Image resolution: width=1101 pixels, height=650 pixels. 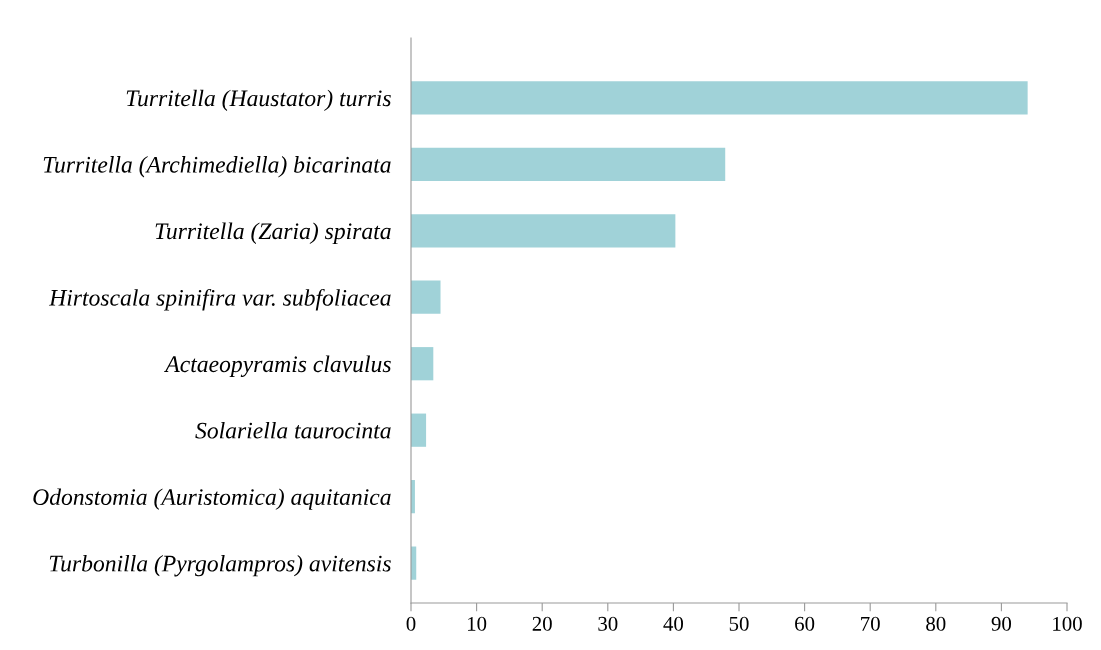 What do you see at coordinates (1001, 623) in the screenshot?
I see `x-tick-label: 90` at bounding box center [1001, 623].